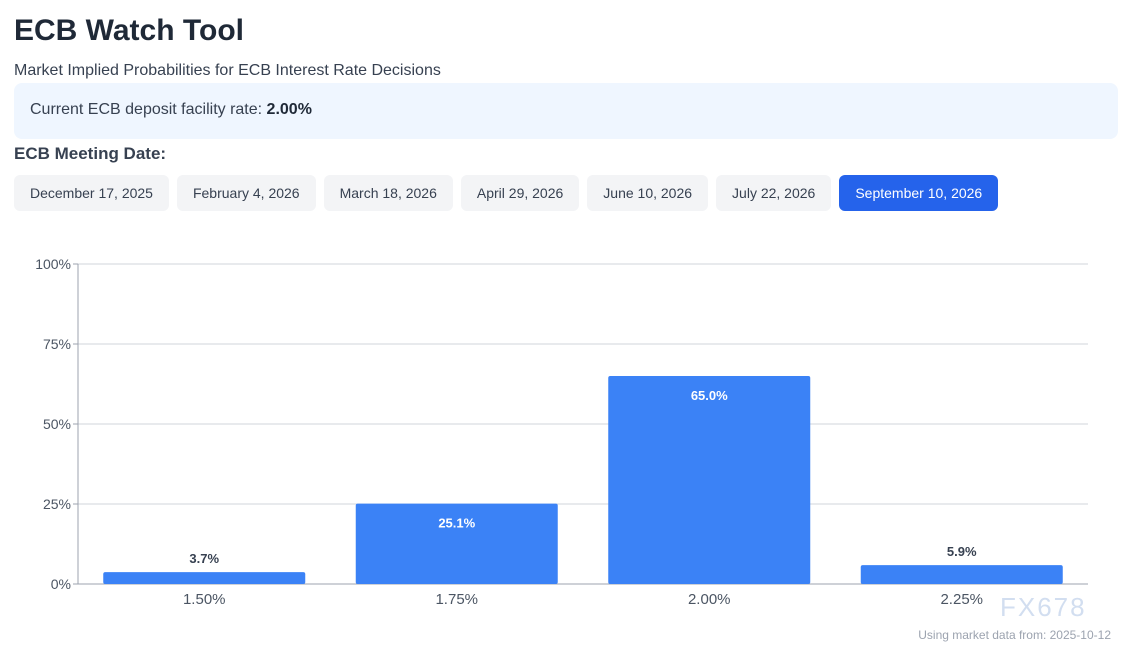  What do you see at coordinates (961, 599) in the screenshot?
I see `x-tick-label: 2.25%` at bounding box center [961, 599].